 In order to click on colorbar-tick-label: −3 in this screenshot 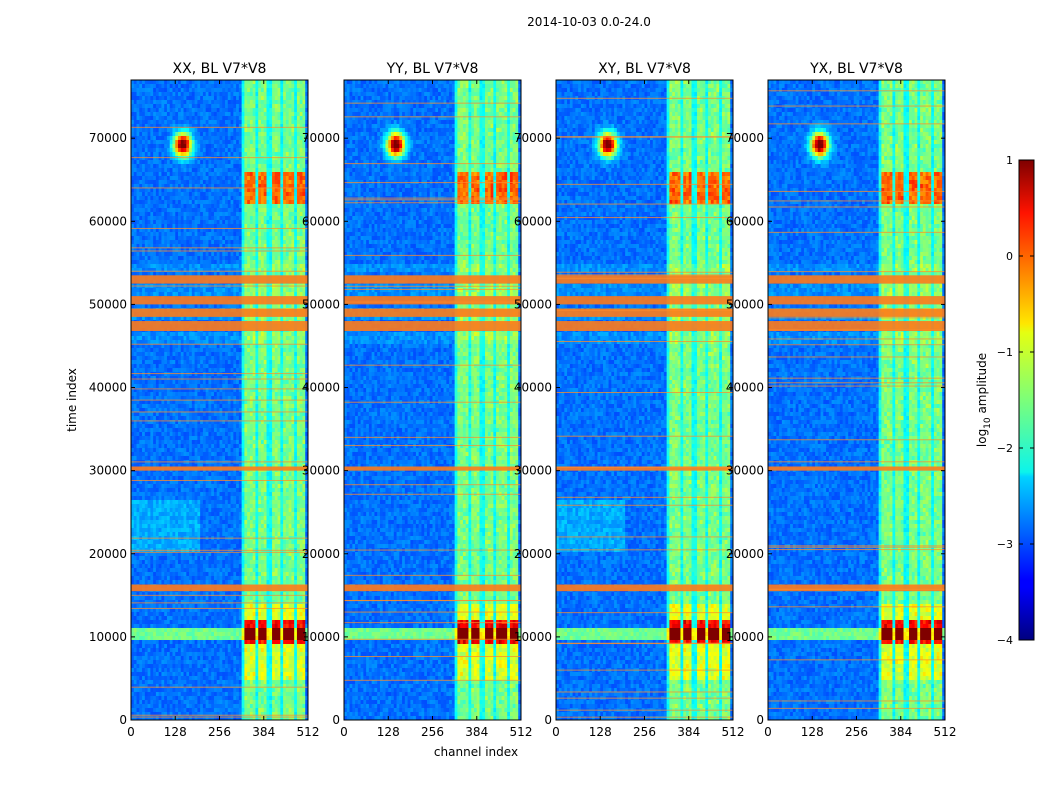, I will do `click(1005, 544)`.